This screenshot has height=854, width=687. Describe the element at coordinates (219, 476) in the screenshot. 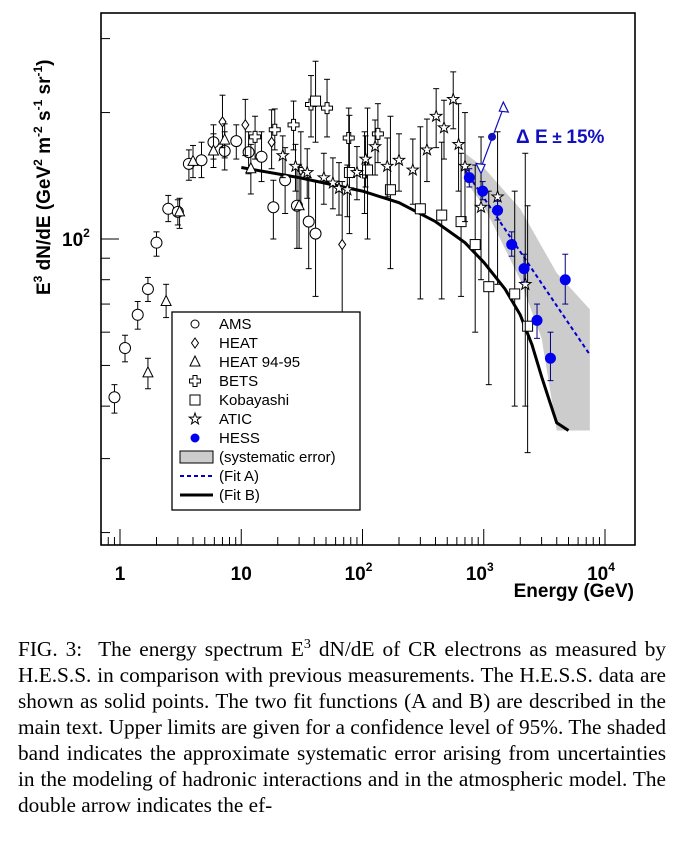

I see `legend-entry: (Fit A)` at that location.